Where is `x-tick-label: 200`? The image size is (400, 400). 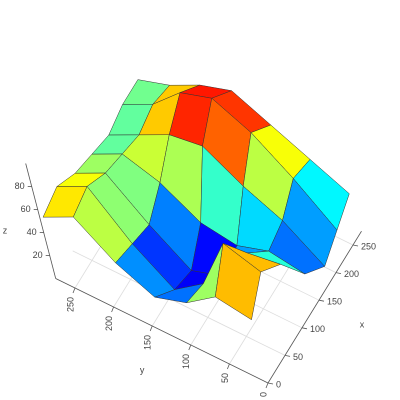
x-tick-label: 200 is located at coordinates (351, 274).